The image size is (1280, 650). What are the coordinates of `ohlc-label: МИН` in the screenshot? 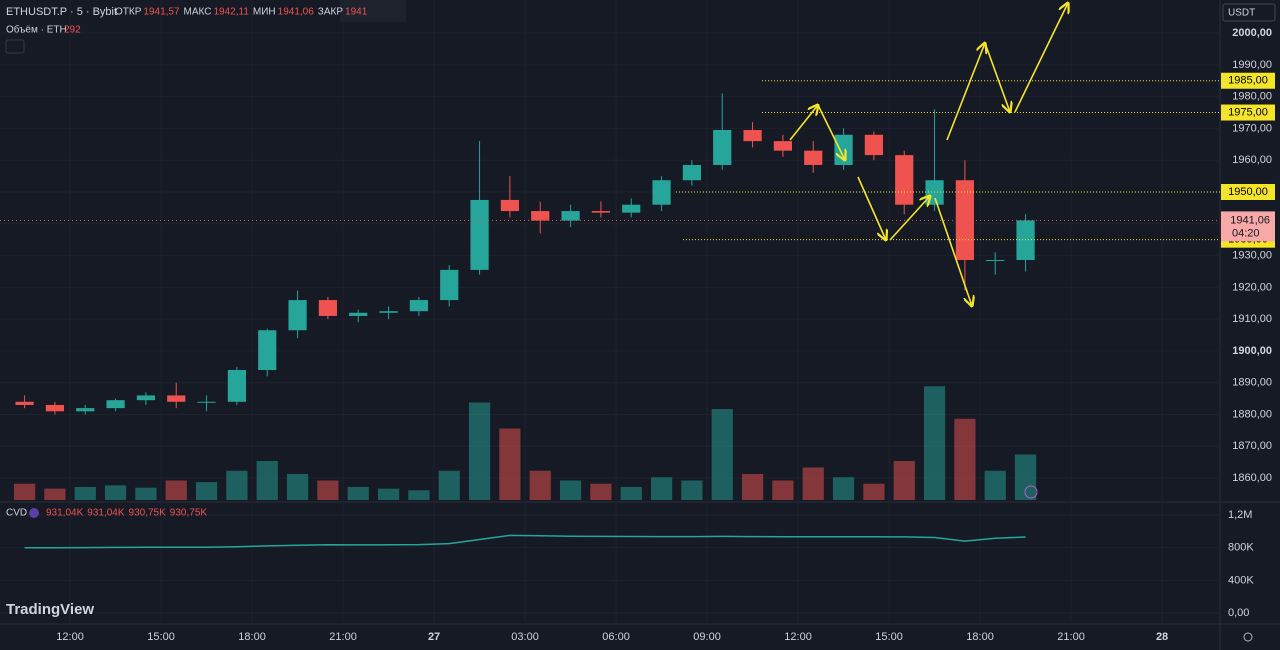 It's located at (264, 12).